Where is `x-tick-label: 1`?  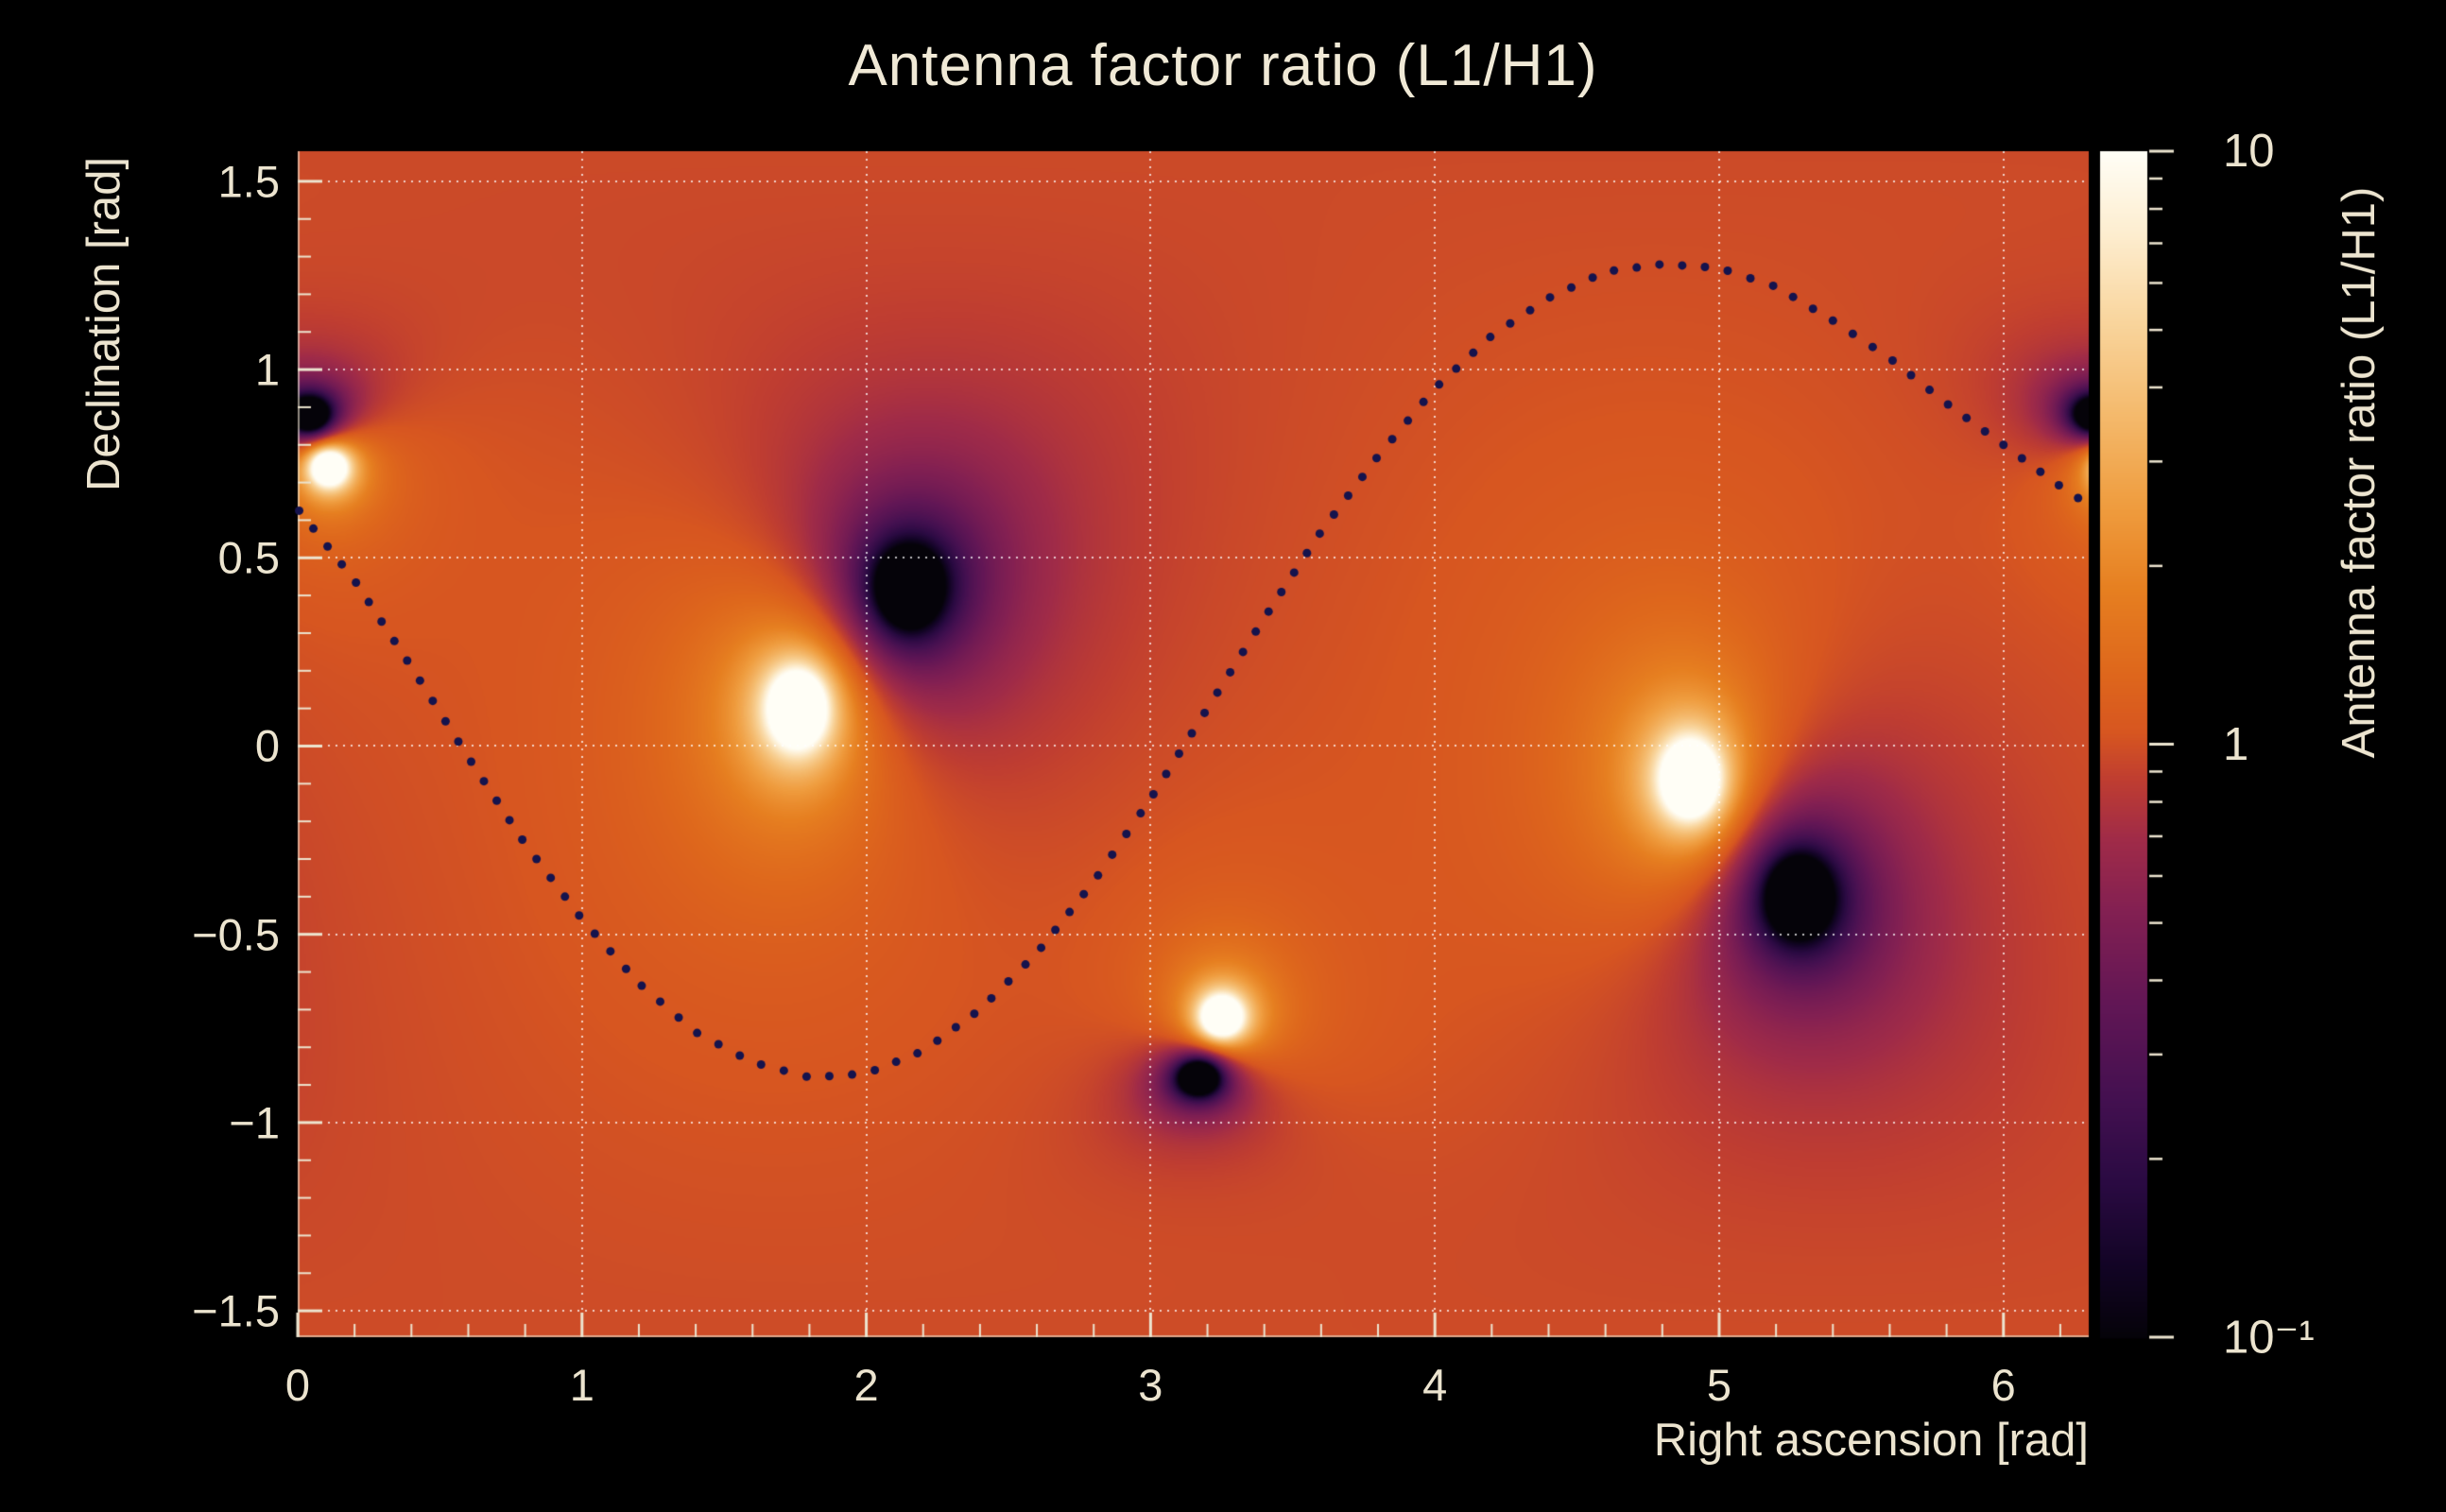
x-tick-label: 1 is located at coordinates (581, 1385).